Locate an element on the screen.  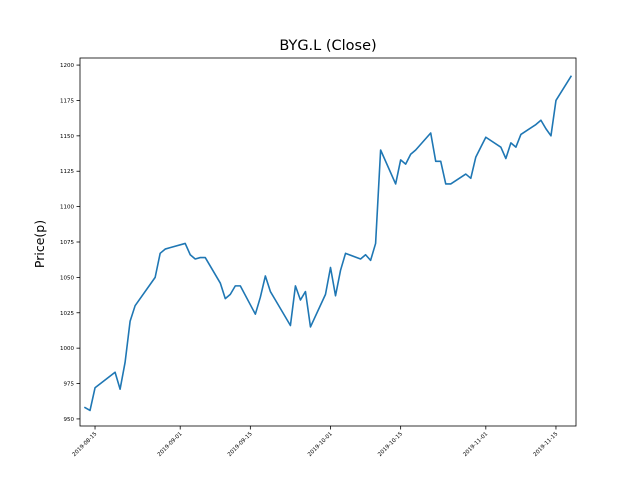
y-tick-label: 1075 is located at coordinates (67, 243).